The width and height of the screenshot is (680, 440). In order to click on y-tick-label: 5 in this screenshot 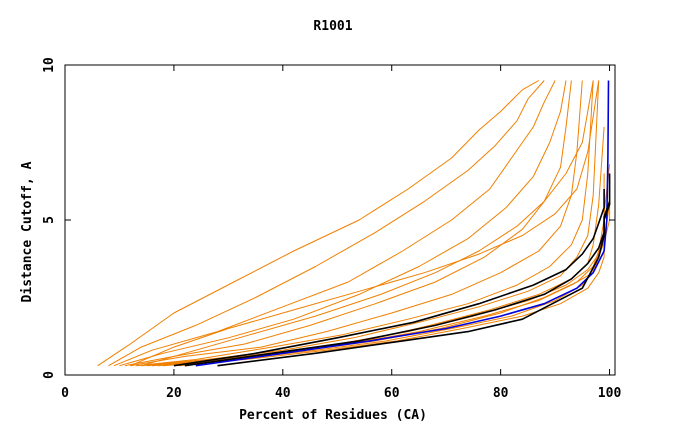, I will do `click(49, 220)`.